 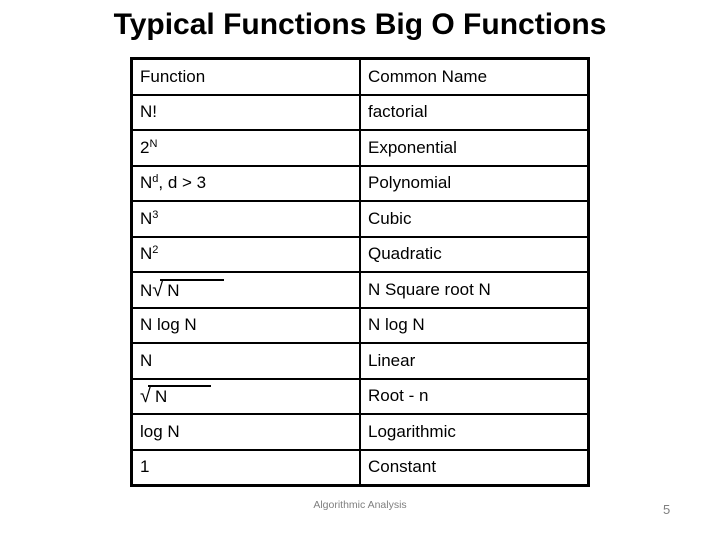 What do you see at coordinates (474, 432) in the screenshot?
I see `common-name-cell: Logarithmic` at bounding box center [474, 432].